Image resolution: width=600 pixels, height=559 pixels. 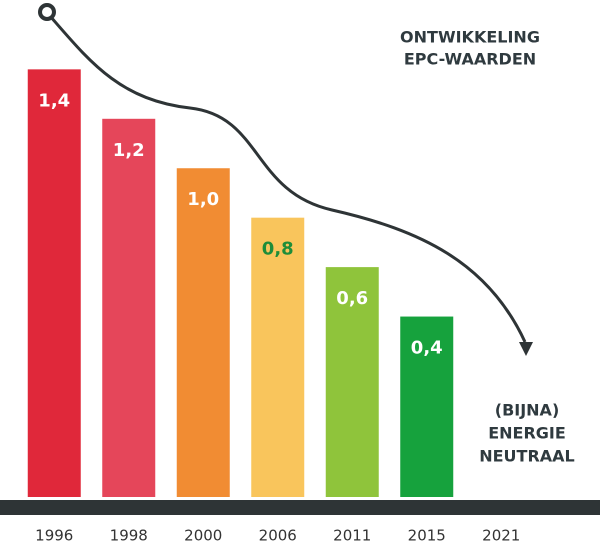 What do you see at coordinates (501, 536) in the screenshot?
I see `x-tick-label: 2021` at bounding box center [501, 536].